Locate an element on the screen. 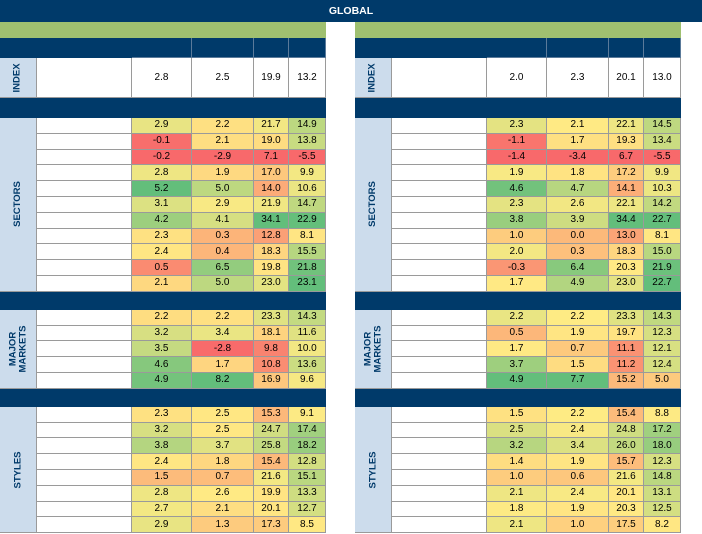  value-cell: 3.2 is located at coordinates (162, 430).